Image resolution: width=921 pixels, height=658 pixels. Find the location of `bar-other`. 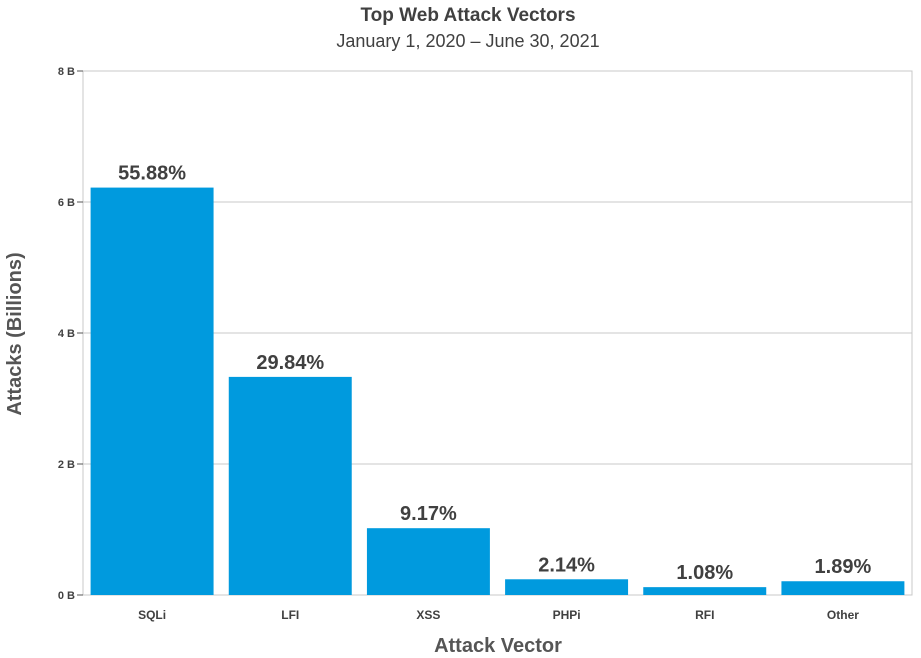

bar-other is located at coordinates (843, 588).